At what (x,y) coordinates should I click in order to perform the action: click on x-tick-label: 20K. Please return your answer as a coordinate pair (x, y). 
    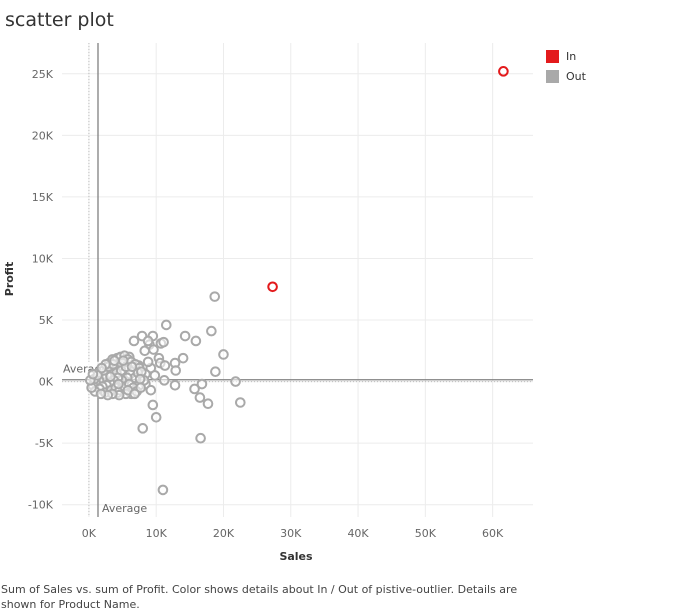
    Looking at the image, I should click on (224, 533).